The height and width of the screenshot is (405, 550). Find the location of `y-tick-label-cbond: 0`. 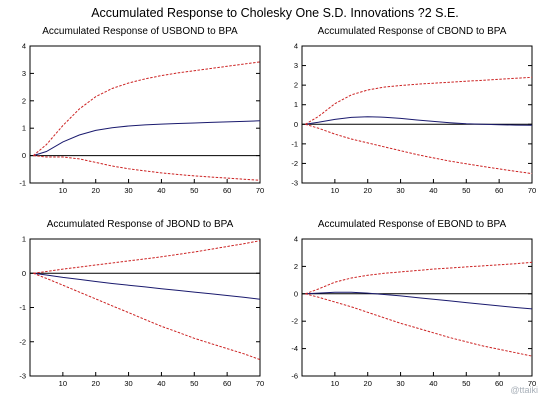

y-tick-label-cbond: 0 is located at coordinates (296, 124).